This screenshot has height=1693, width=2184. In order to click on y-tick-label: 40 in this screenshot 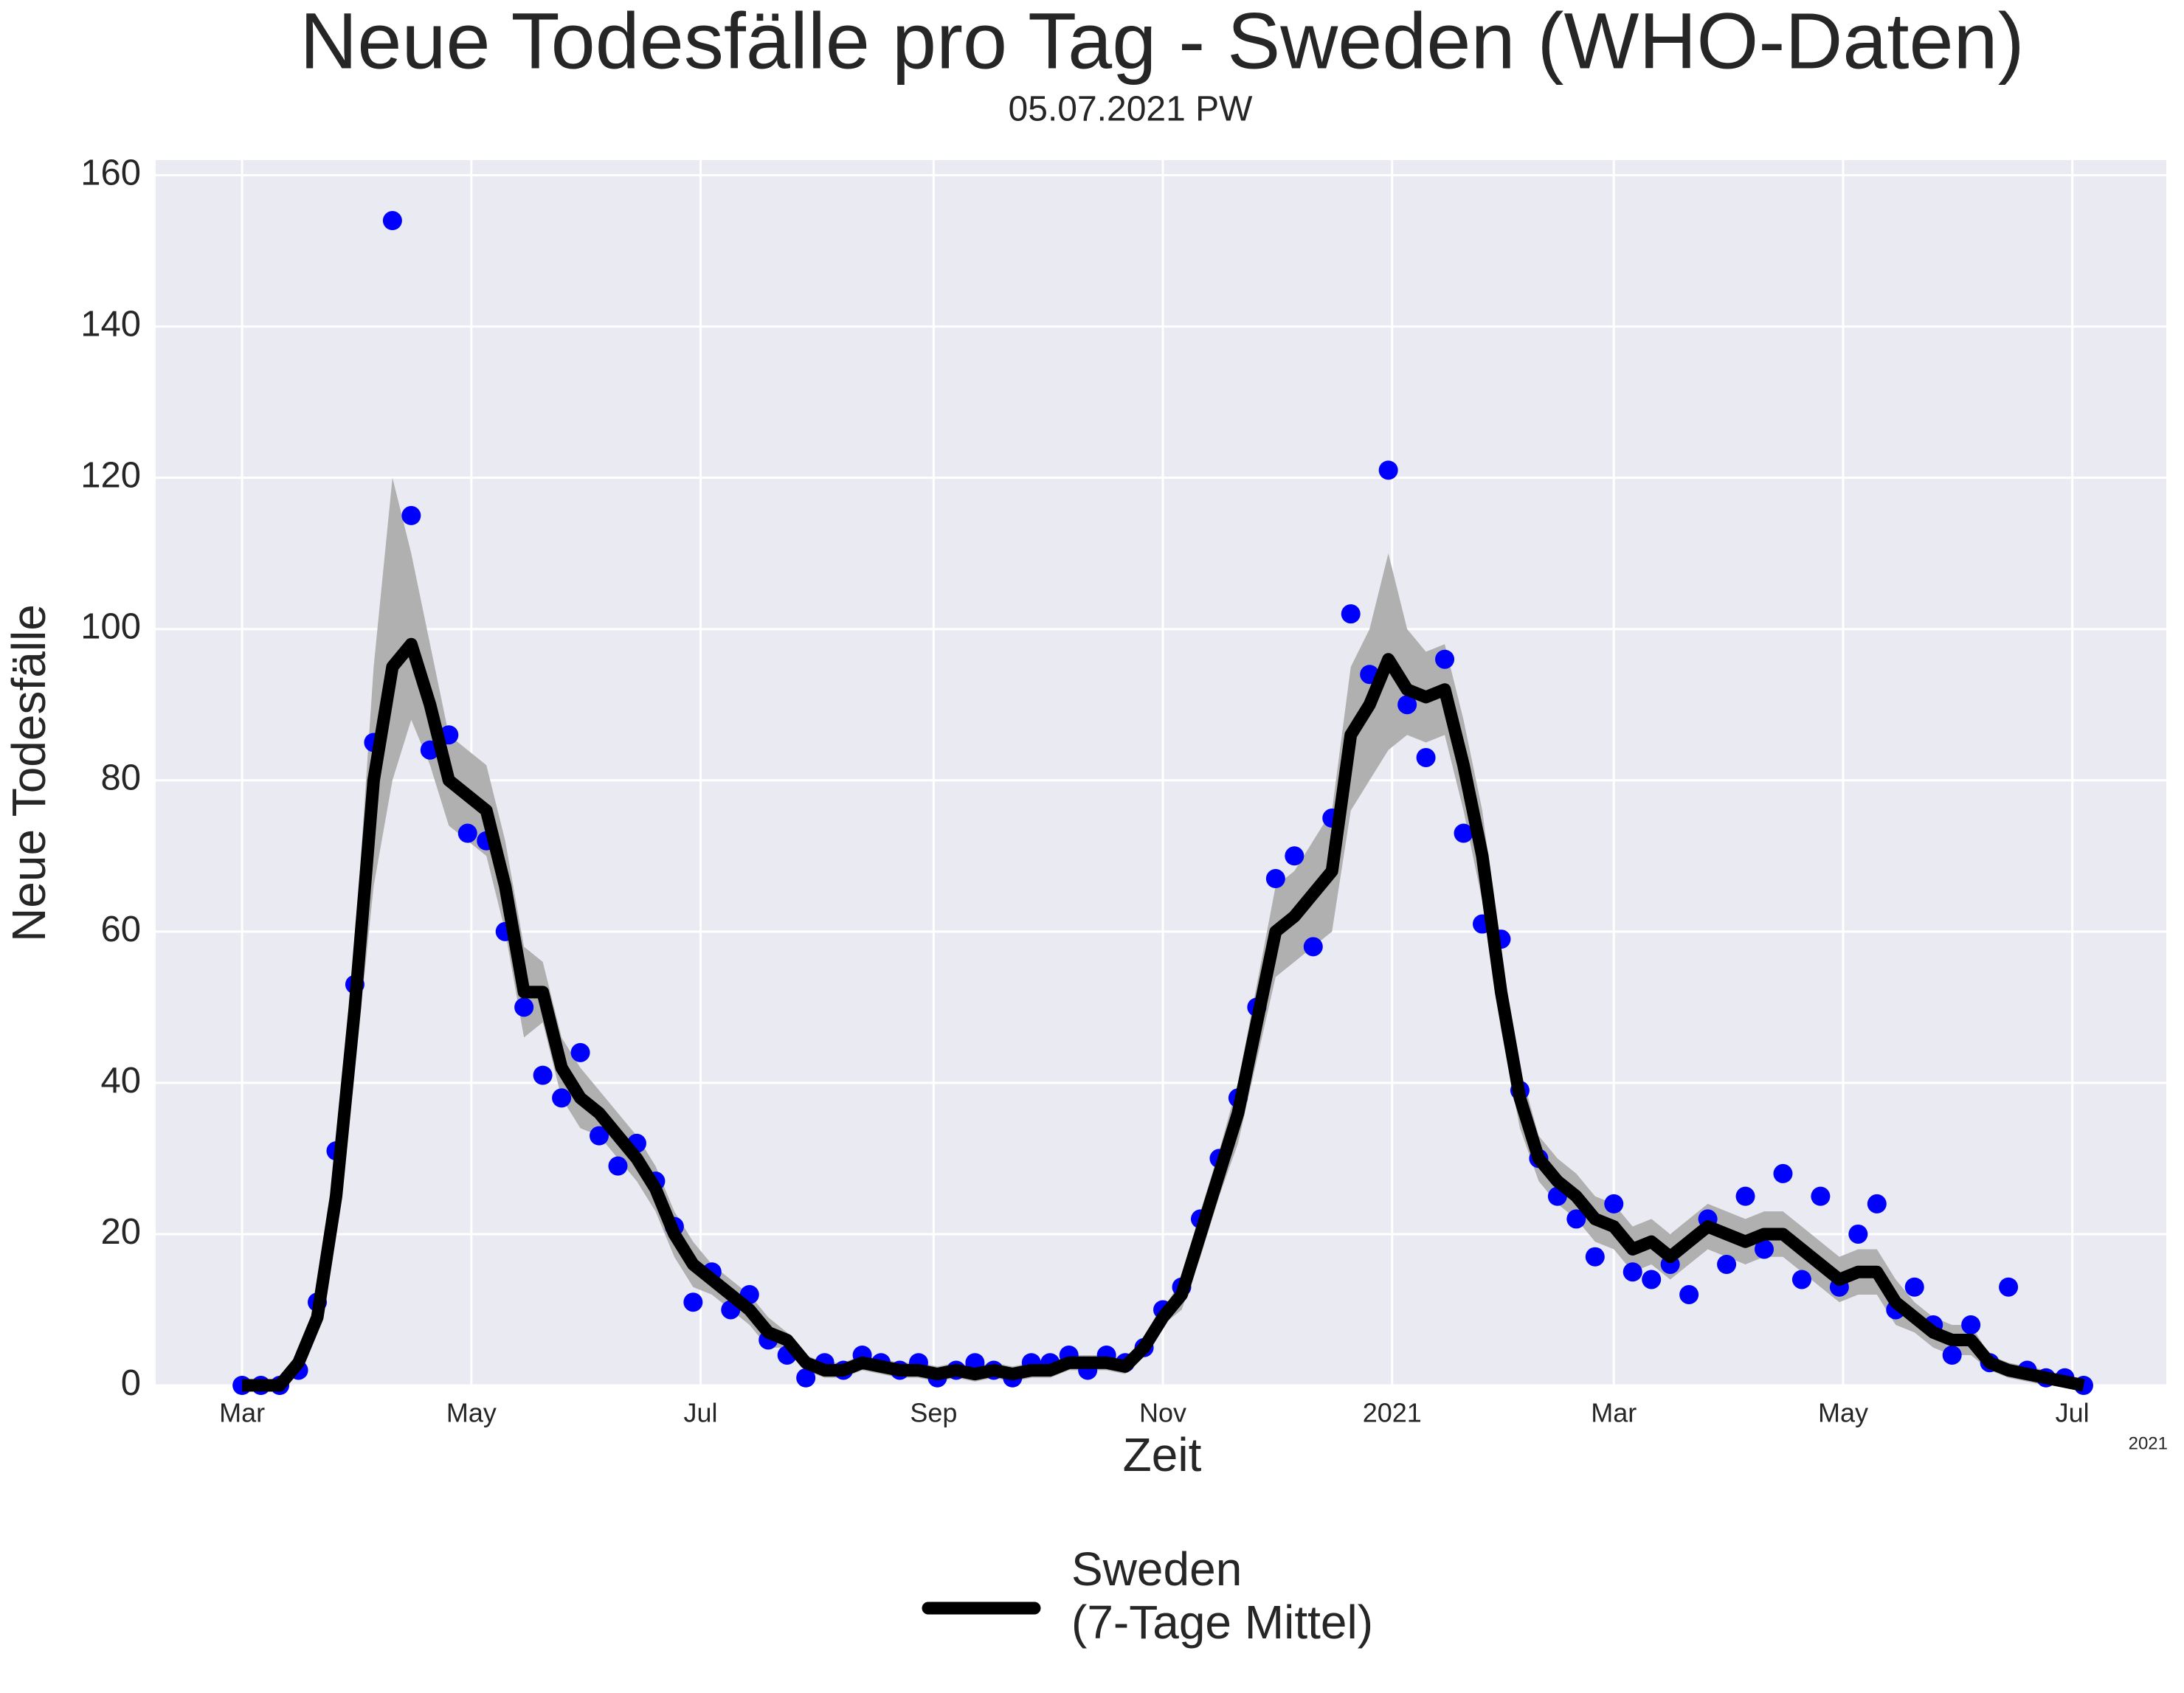, I will do `click(121, 1081)`.